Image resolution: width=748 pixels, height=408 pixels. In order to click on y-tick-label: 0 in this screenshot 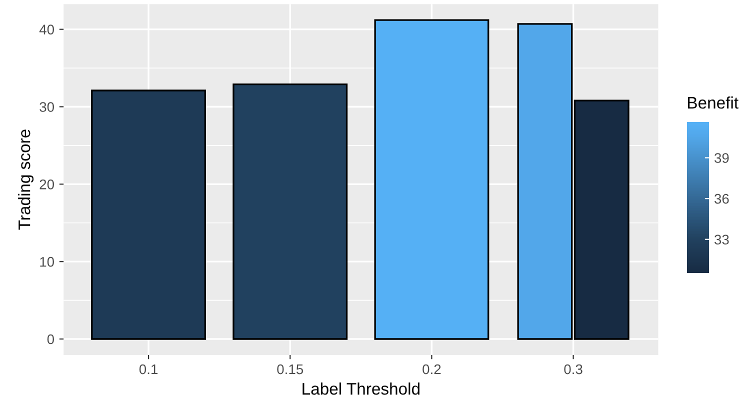, I will do `click(50, 339)`.